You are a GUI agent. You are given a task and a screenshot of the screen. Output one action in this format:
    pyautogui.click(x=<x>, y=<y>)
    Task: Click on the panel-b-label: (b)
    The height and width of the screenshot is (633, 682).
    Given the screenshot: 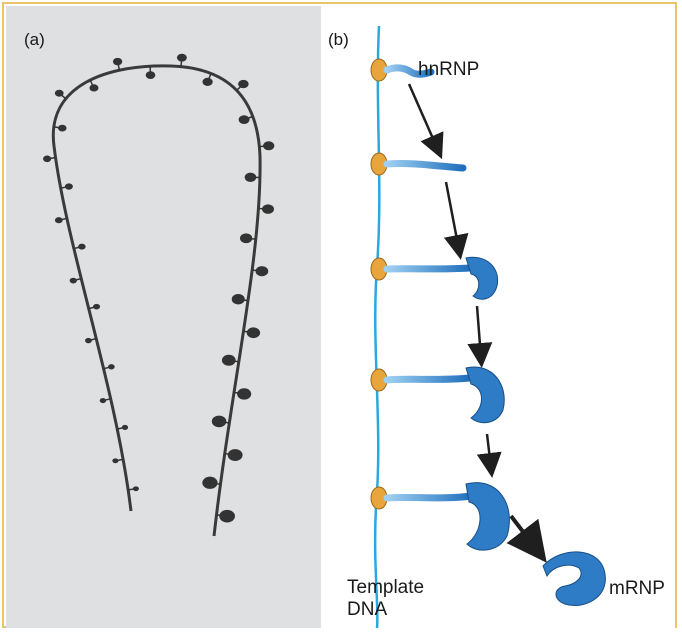 What is the action you would take?
    pyautogui.click(x=338, y=39)
    